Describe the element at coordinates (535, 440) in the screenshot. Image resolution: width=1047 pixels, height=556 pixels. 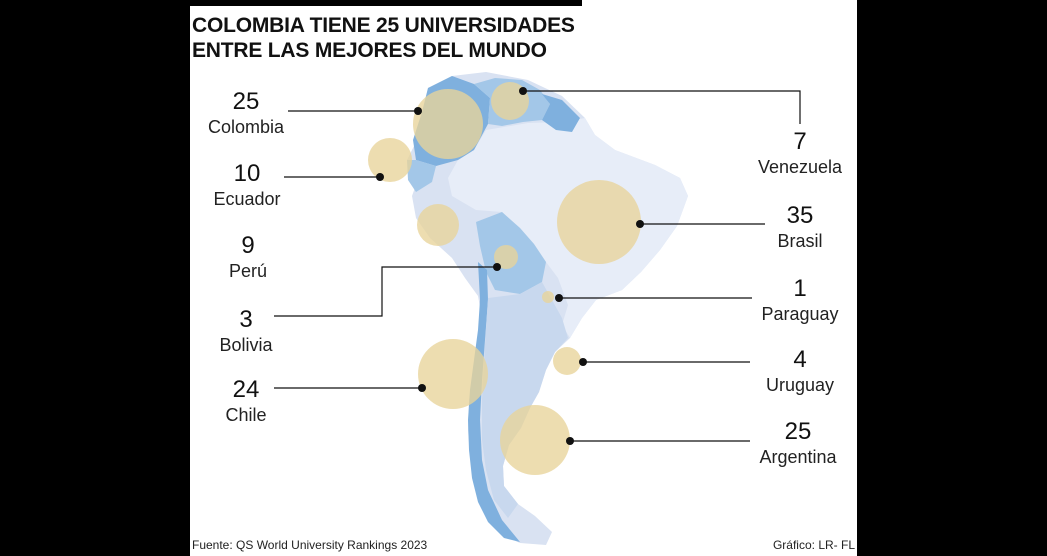
I see `bubble-argentina` at that location.